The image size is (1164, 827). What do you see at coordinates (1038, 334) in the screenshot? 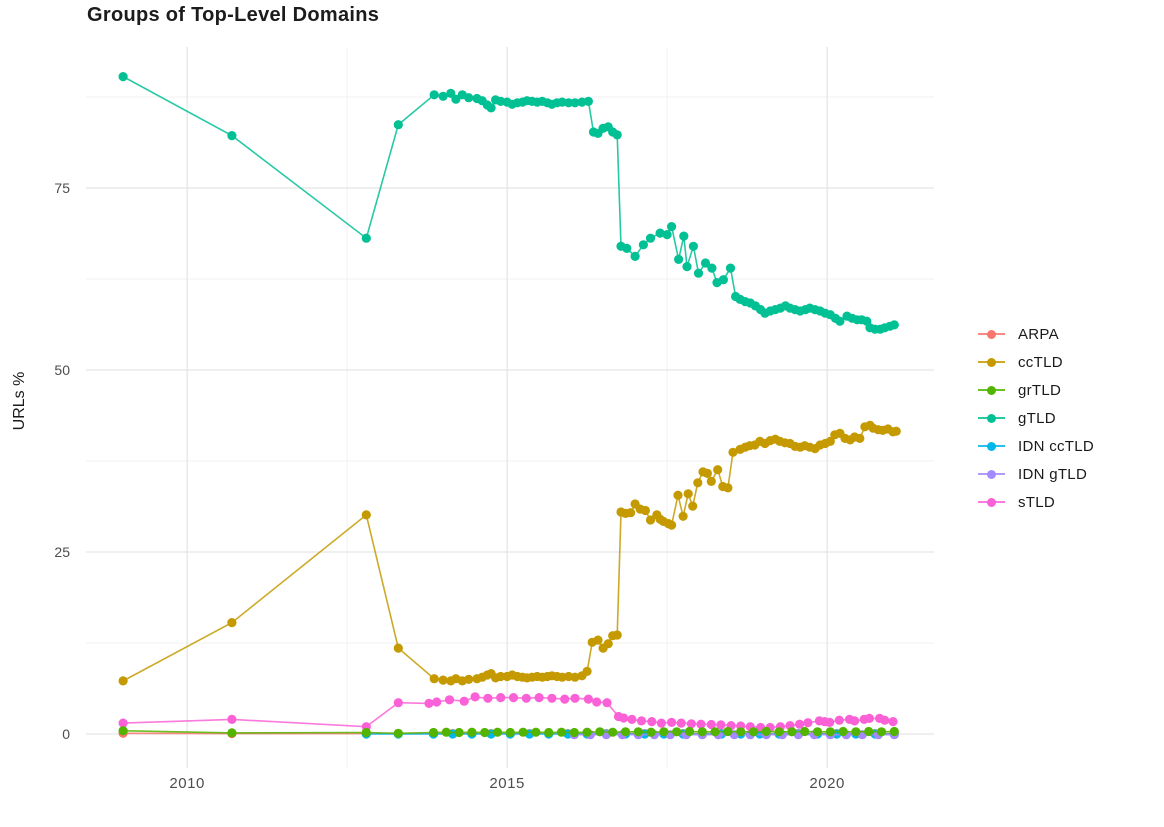
I see `legend-label: ARPA` at bounding box center [1038, 334].